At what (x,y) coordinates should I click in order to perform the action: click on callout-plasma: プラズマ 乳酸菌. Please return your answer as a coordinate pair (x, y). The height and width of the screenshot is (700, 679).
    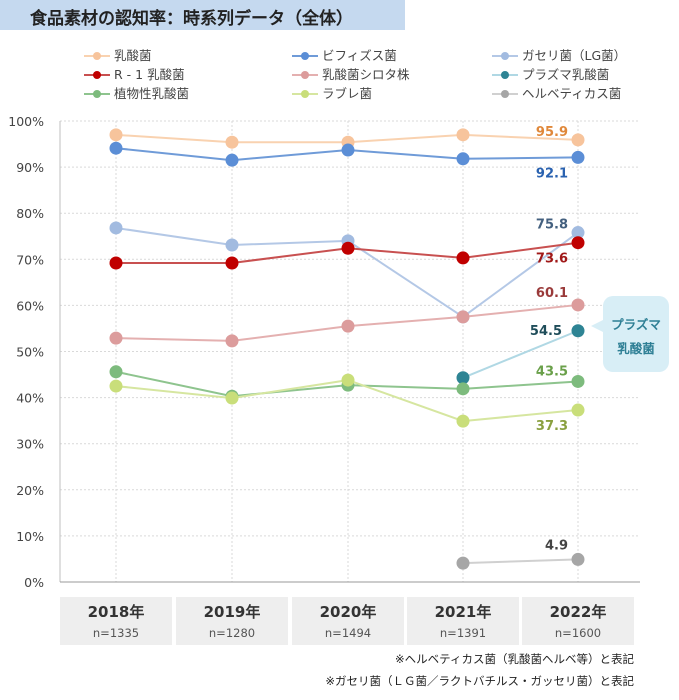
    Looking at the image, I should click on (630, 334).